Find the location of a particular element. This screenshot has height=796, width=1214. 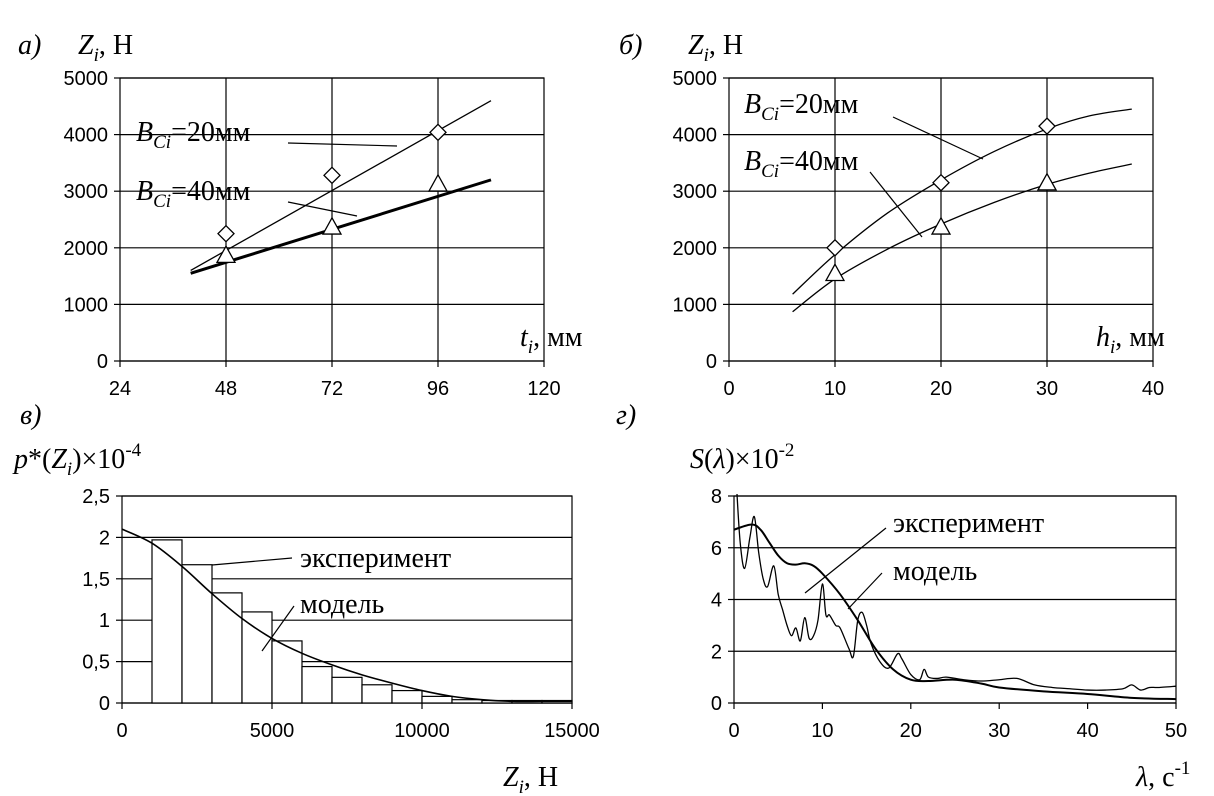

x-tick-label: 15000 is located at coordinates (572, 731).